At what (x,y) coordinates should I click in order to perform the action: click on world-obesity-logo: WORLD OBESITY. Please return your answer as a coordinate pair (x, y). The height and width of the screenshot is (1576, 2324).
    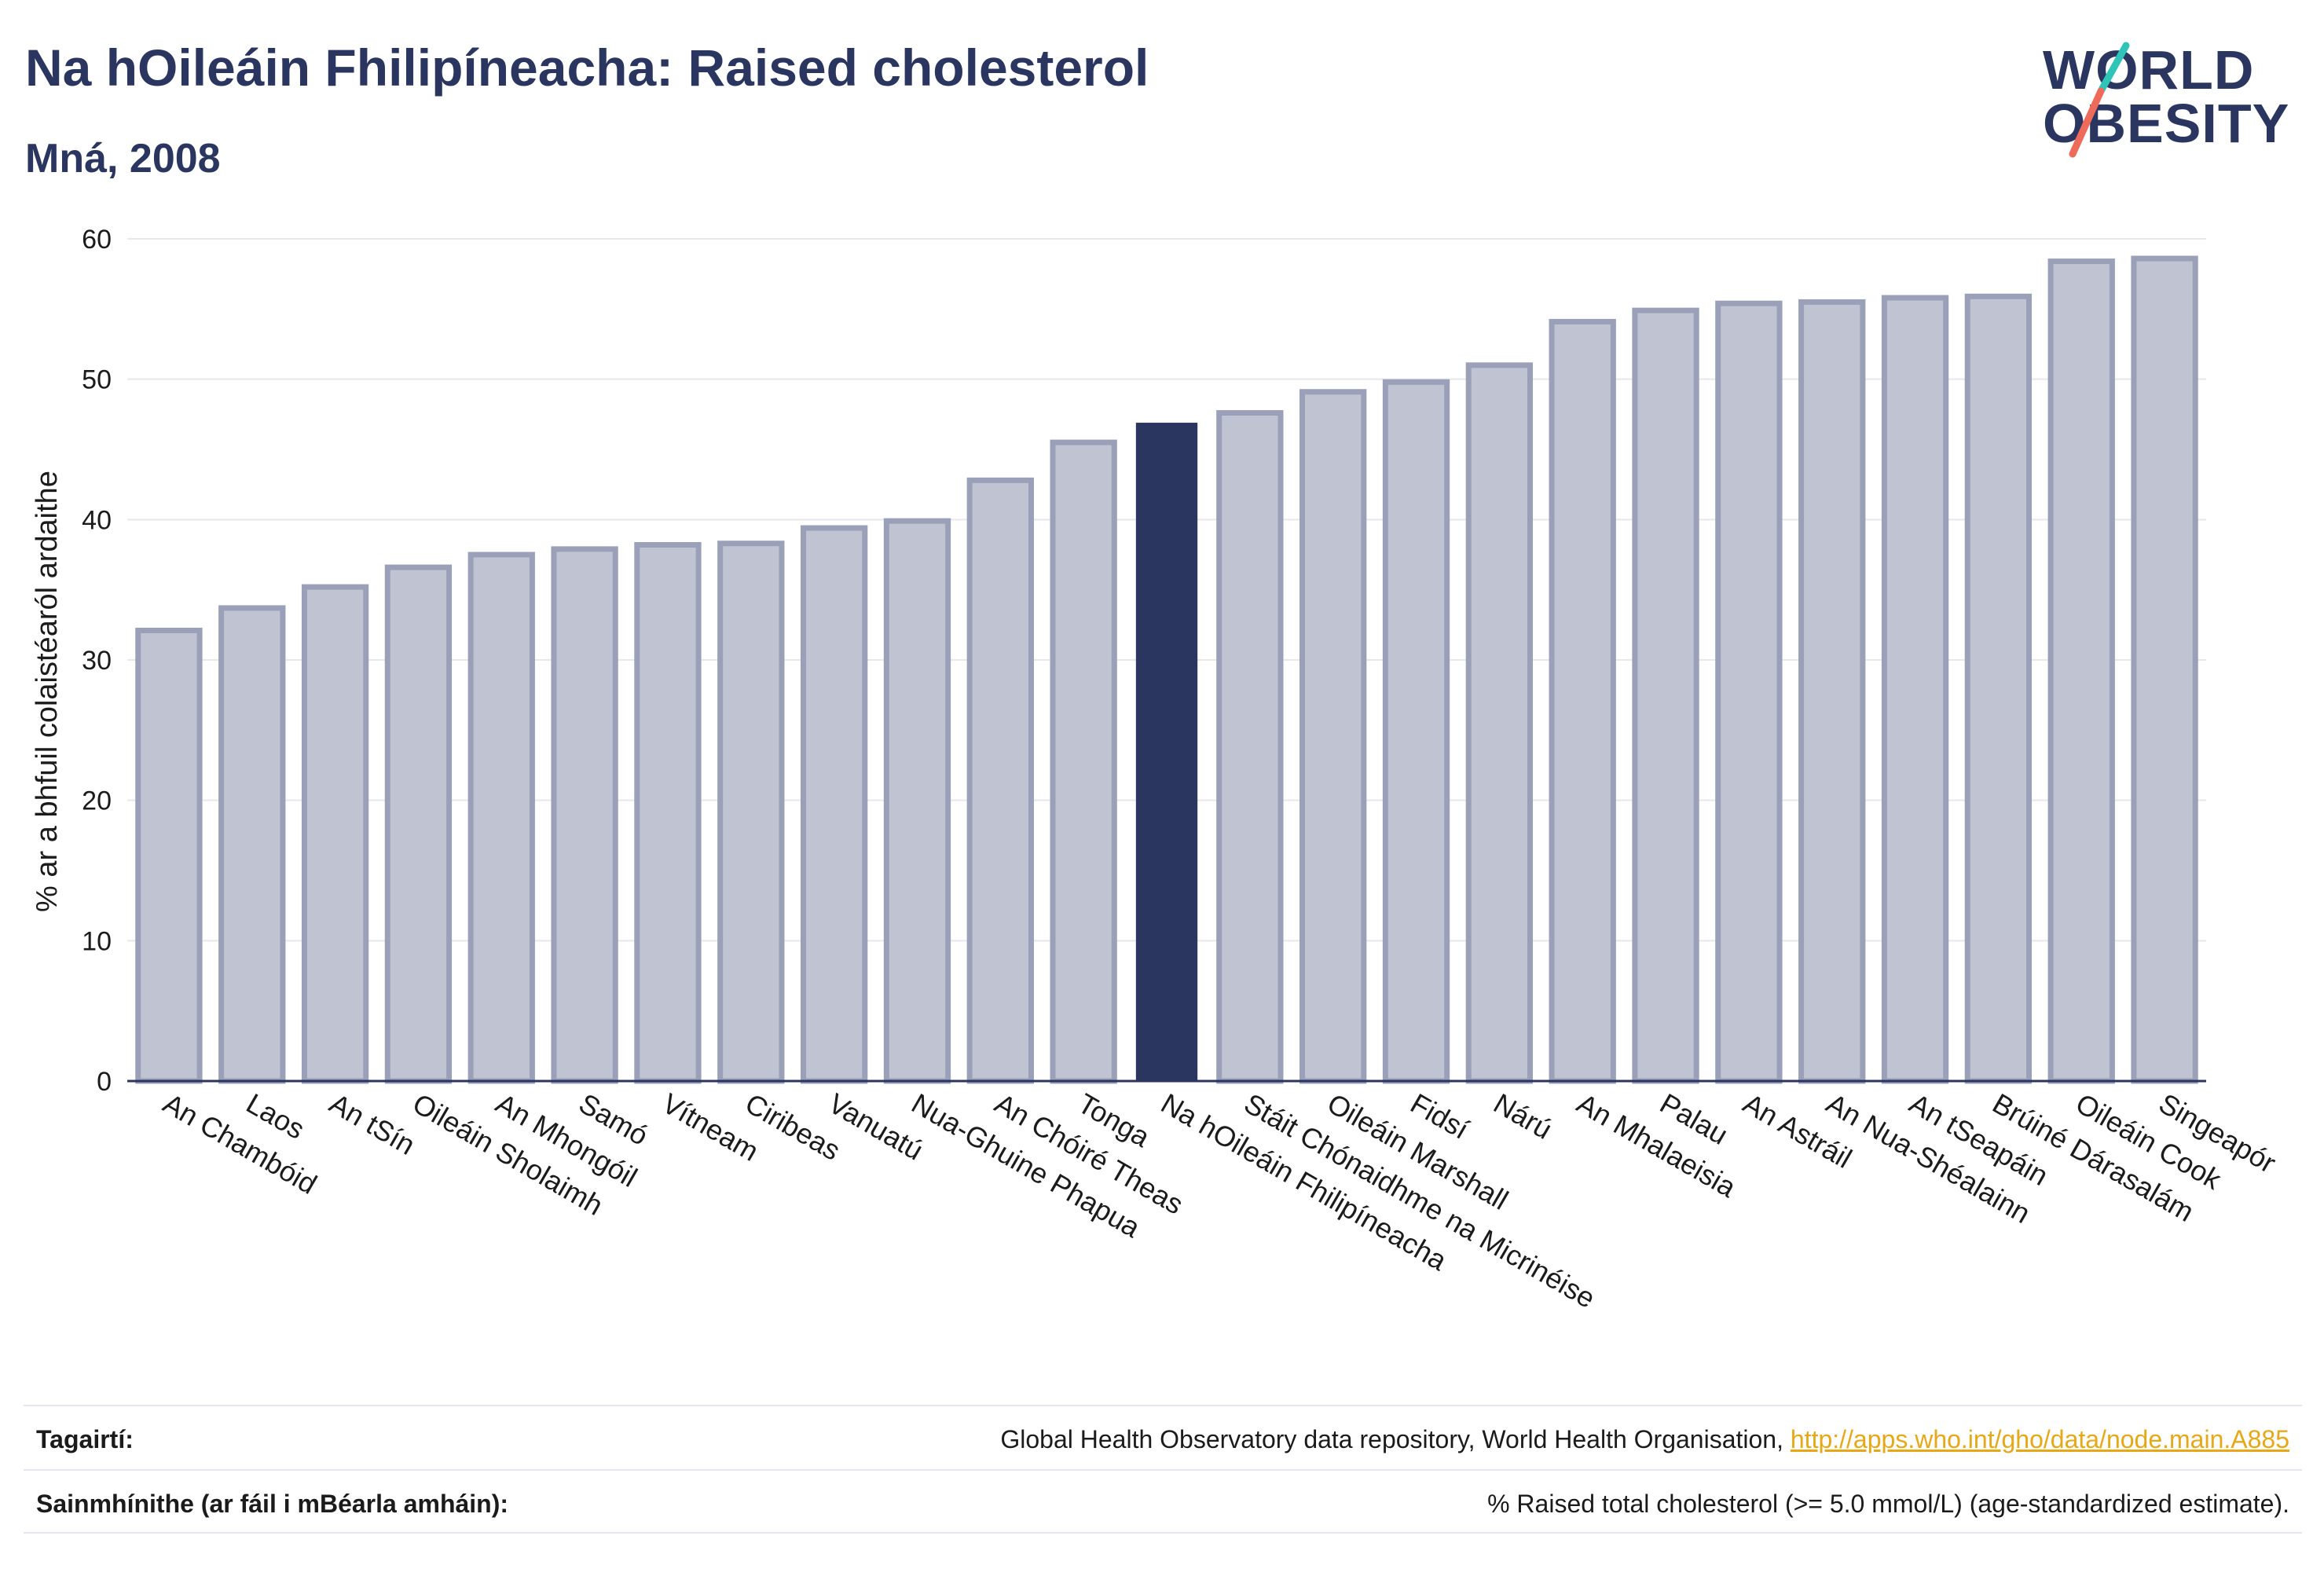
    Looking at the image, I should click on (2176, 103).